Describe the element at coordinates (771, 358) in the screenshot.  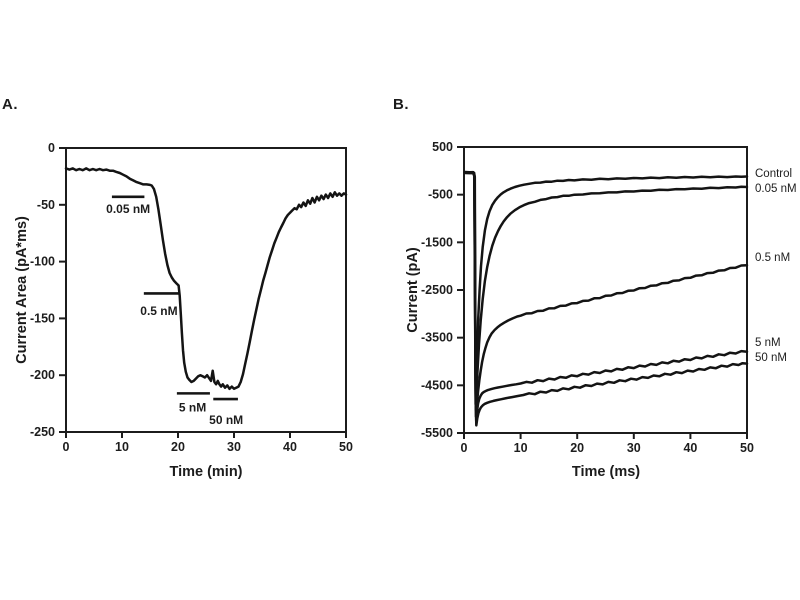
I see `panel-b-trace-label-50-nm: 50 nM` at that location.